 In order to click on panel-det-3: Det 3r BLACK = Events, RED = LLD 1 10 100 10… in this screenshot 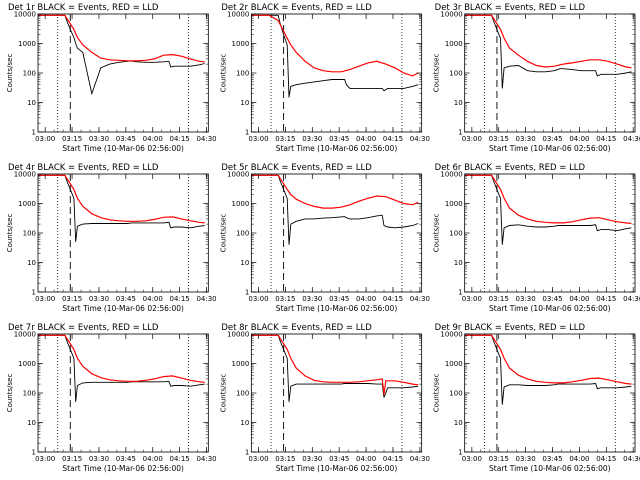, I will do `click(536, 78)`.